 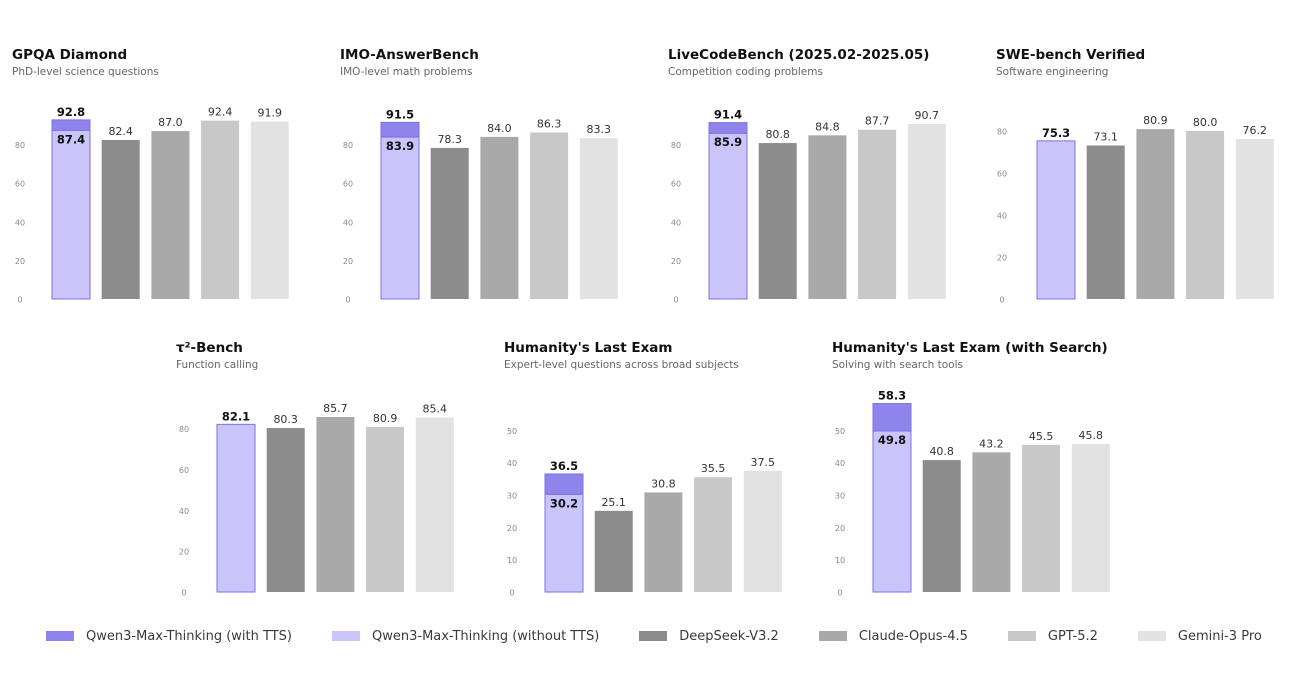 What do you see at coordinates (941, 451) in the screenshot?
I see `bar-value-label: 40.8` at bounding box center [941, 451].